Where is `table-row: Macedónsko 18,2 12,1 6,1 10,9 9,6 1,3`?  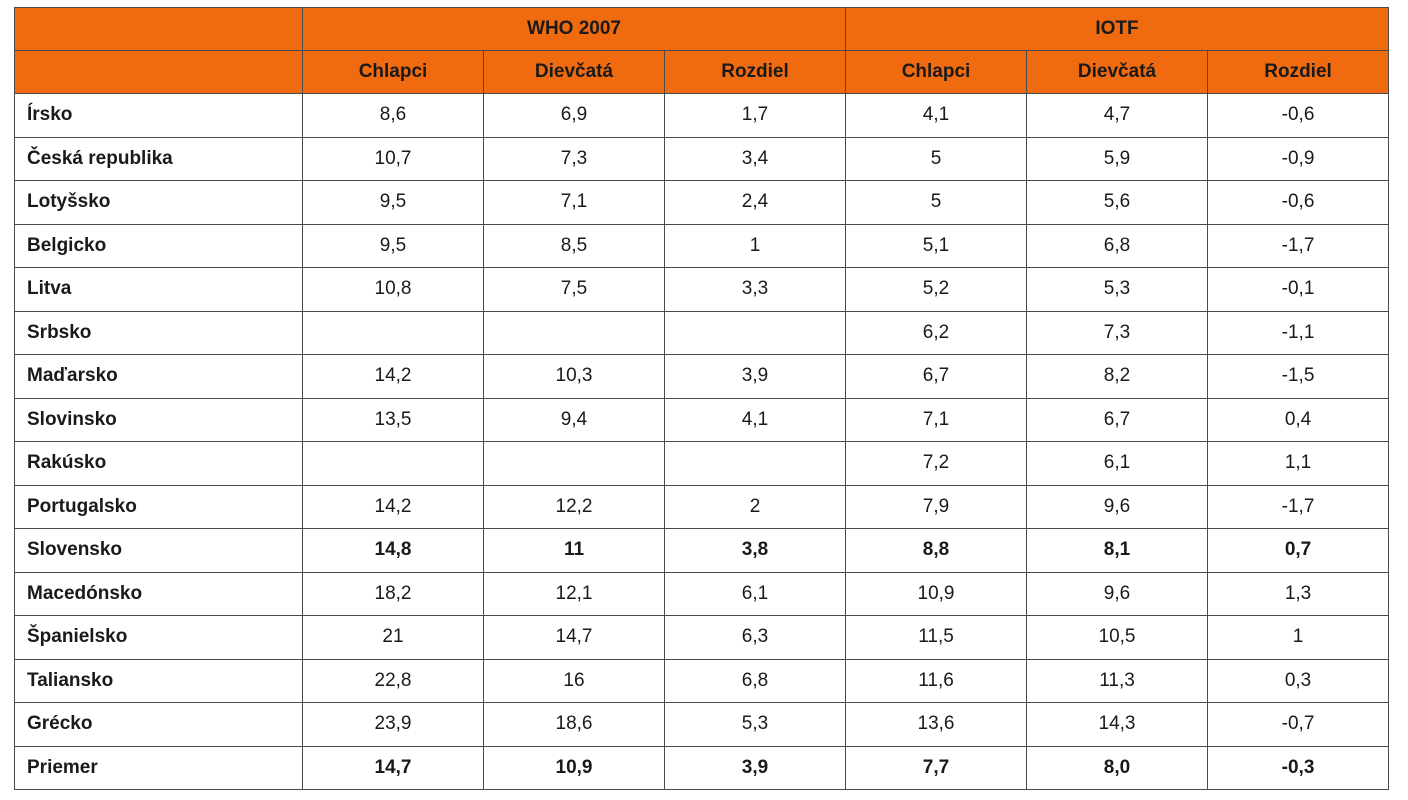 table-row: Macedónsko 18,2 12,1 6,1 10,9 9,6 1,3 is located at coordinates (702, 593).